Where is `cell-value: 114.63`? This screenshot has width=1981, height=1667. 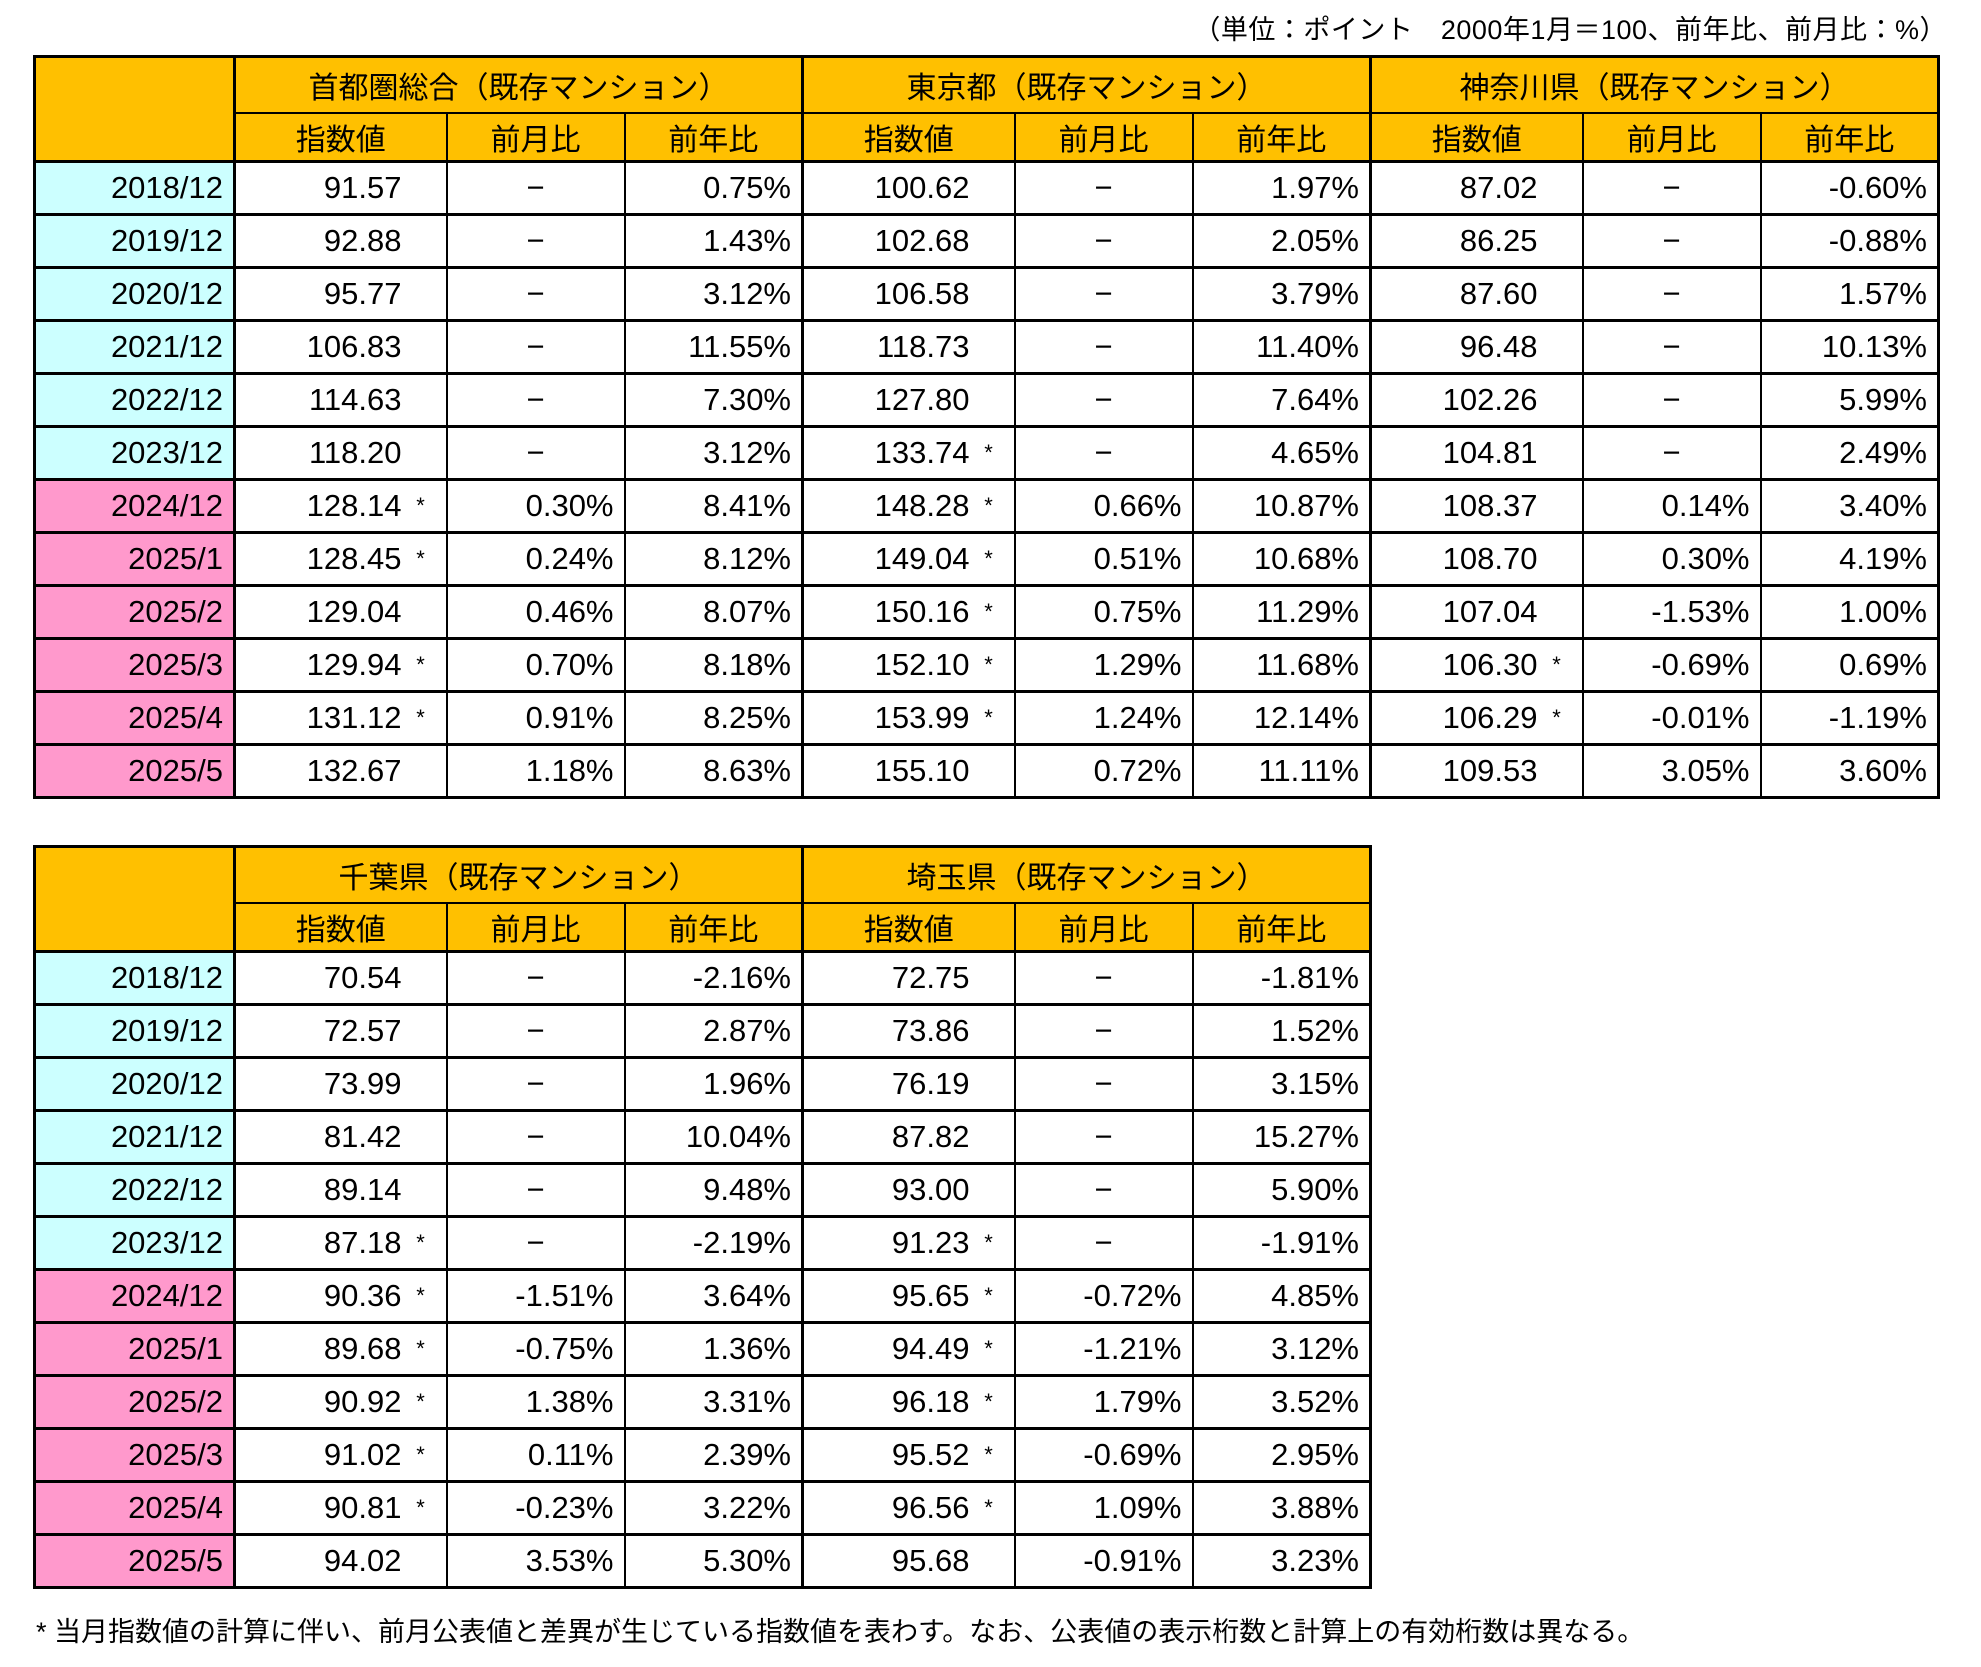
cell-value: 114.63 is located at coordinates (355, 399).